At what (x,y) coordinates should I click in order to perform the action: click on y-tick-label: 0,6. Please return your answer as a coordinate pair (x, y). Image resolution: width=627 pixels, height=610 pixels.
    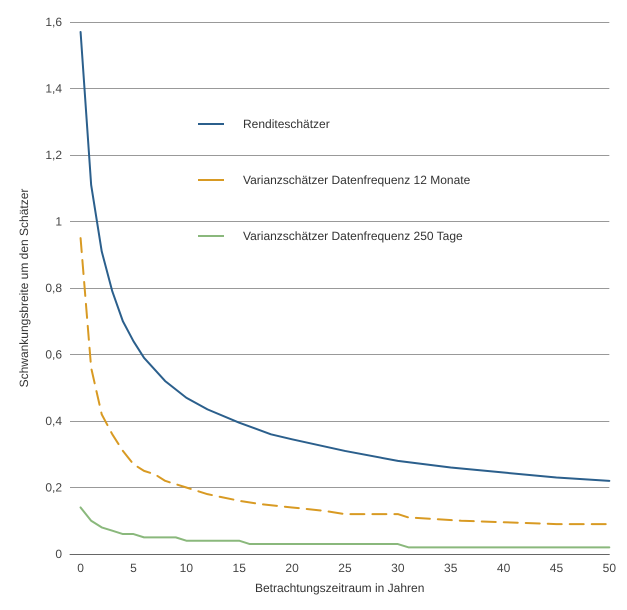
    Looking at the image, I should click on (53, 355).